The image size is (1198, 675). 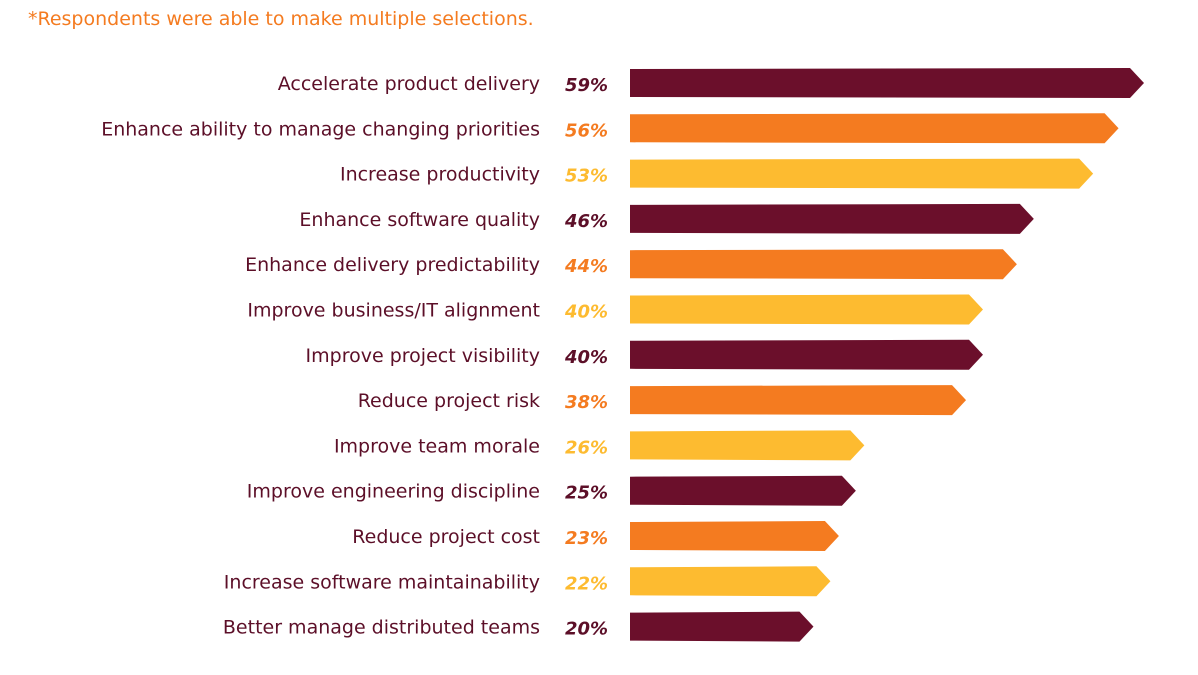 I want to click on value-label: 56%, so click(x=586, y=130).